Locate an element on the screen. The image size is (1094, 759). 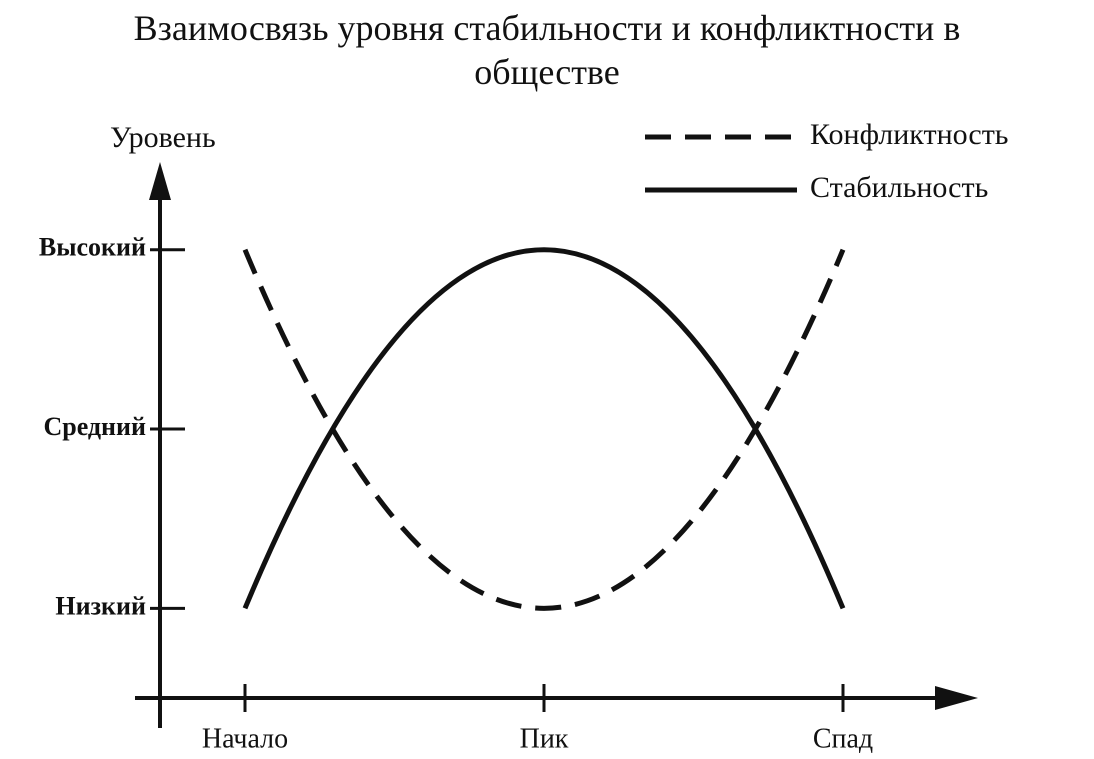
y-tick-label: Низкий is located at coordinates (100, 605).